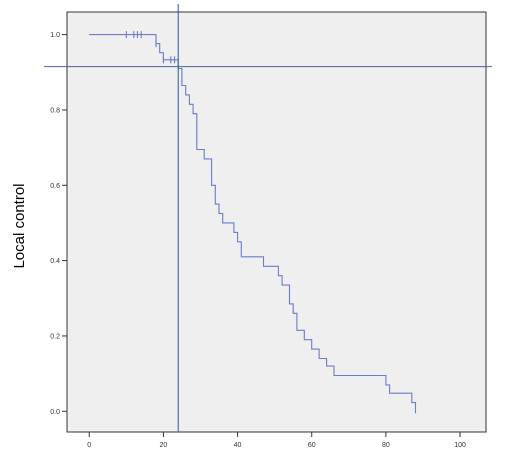  What do you see at coordinates (276, 440) in the screenshot?
I see `x-axis: 0 20 40 60 80 100` at bounding box center [276, 440].